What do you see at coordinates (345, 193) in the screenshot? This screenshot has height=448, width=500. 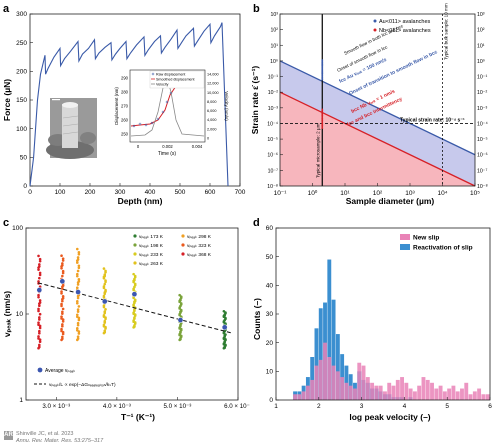 I see `panel-b-xtick-label: 10¹` at bounding box center [345, 193].